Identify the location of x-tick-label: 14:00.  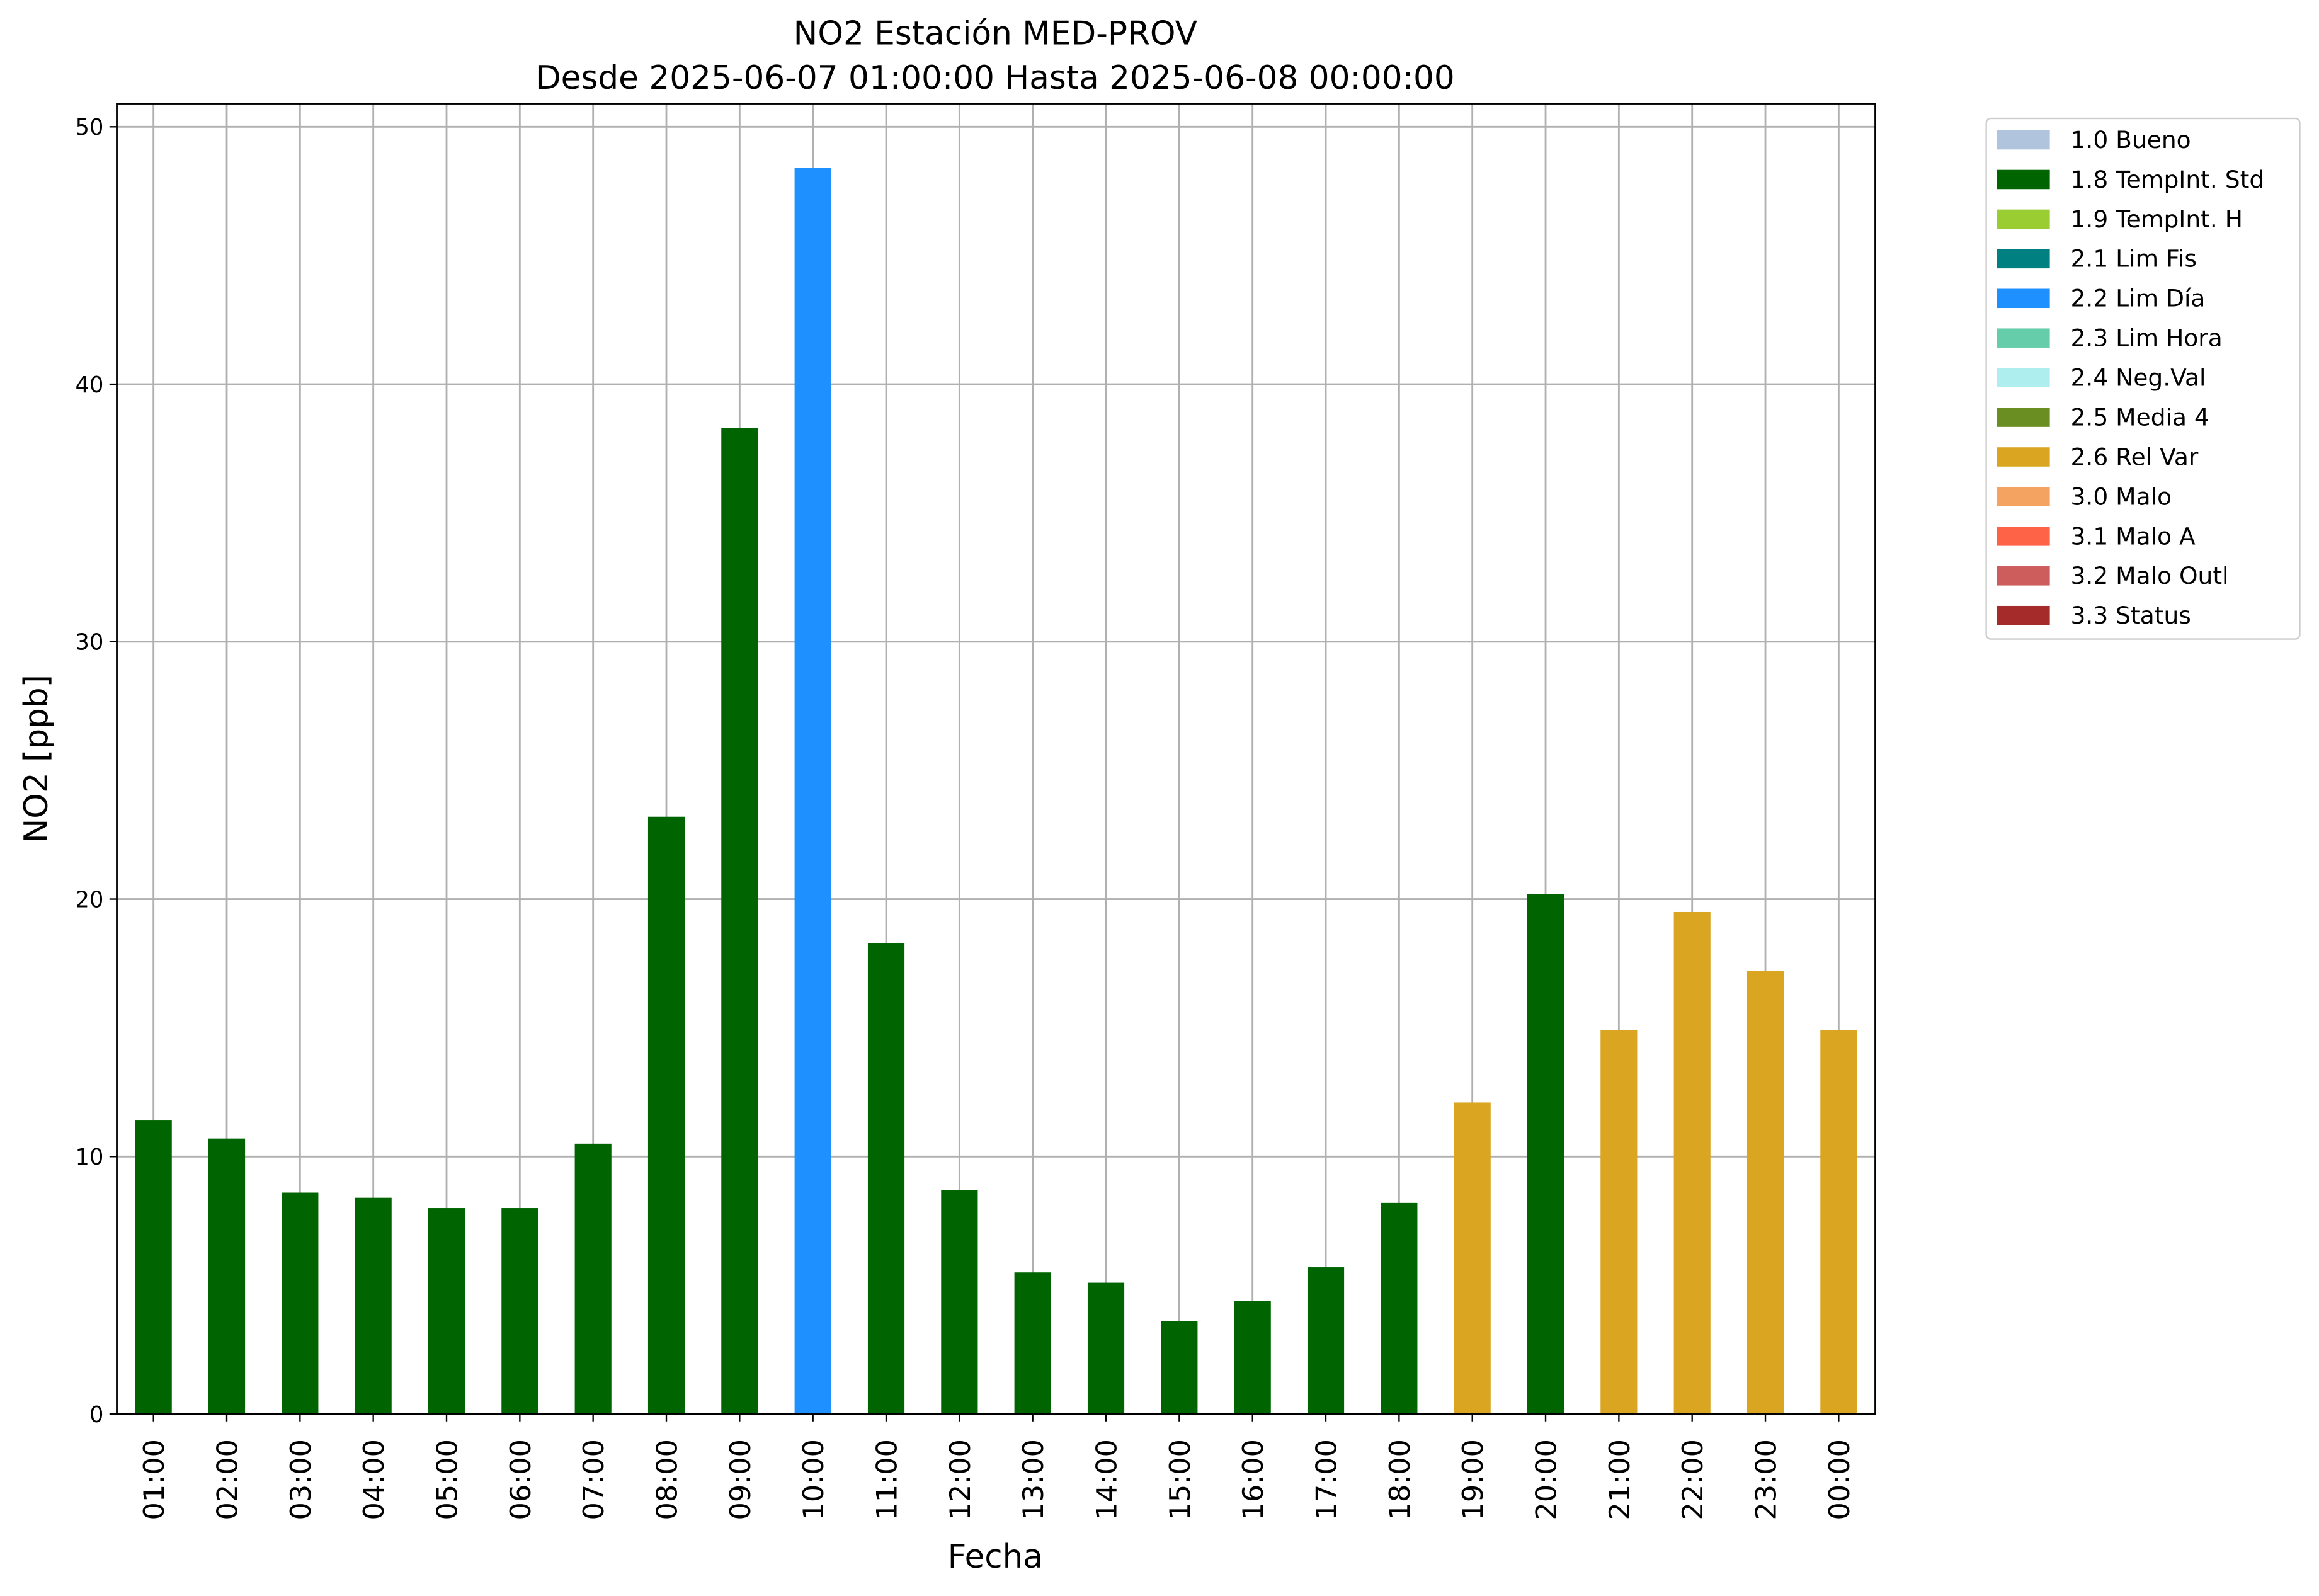
(1106, 1479).